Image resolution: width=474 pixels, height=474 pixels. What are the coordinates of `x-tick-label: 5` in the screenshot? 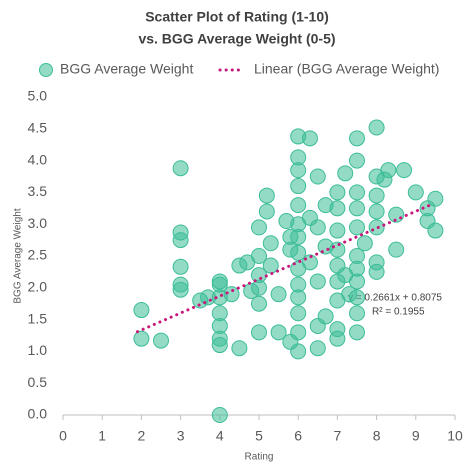 It's located at (259, 436).